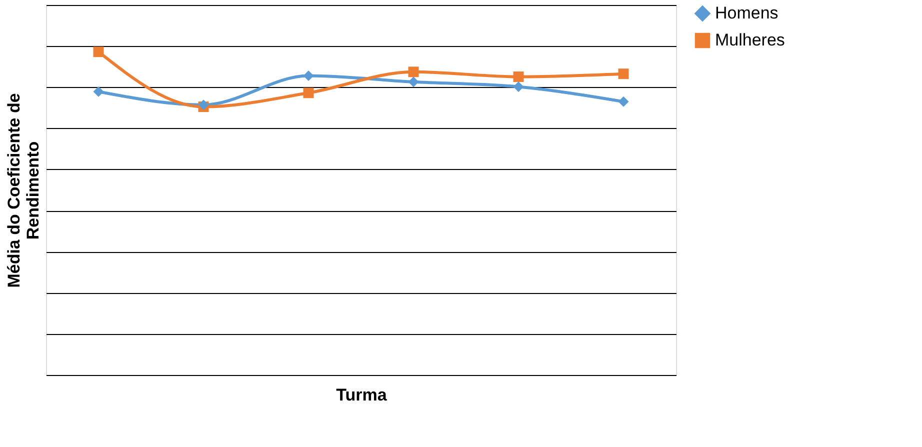  I want to click on legend-label: Homens, so click(746, 13).